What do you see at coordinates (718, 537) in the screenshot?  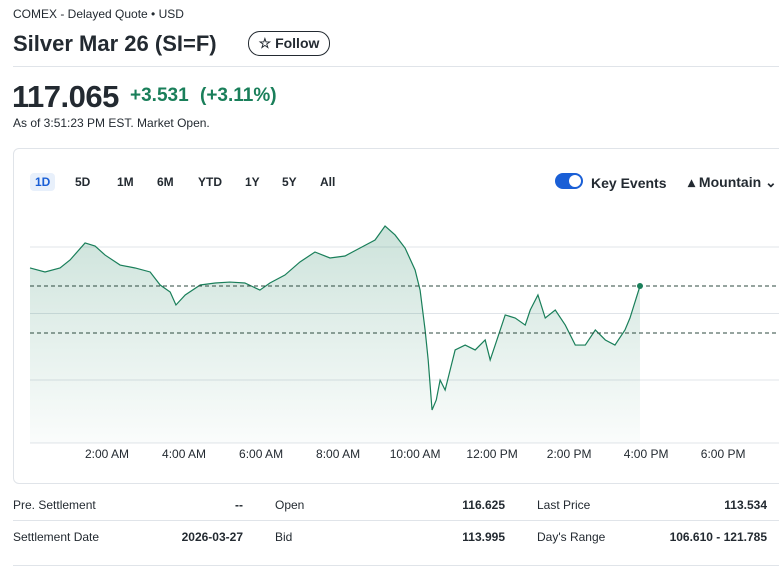 I see `stat-value: 106.610 - 121.785` at bounding box center [718, 537].